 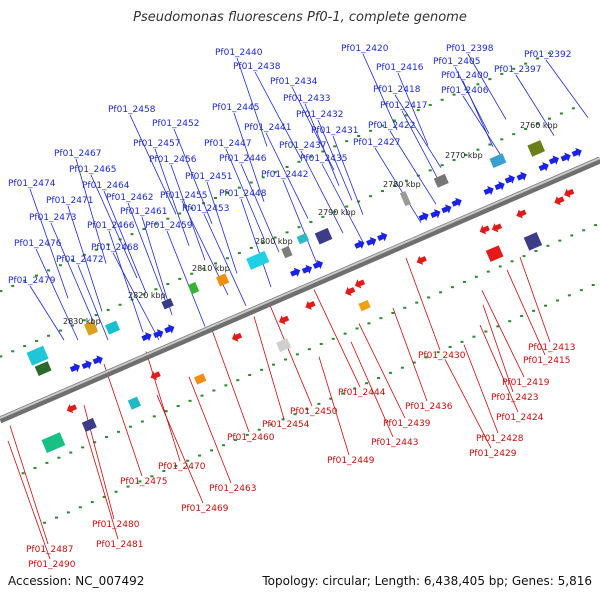 I want to click on forward-gene-label: Pf01_2448, so click(x=243, y=194).